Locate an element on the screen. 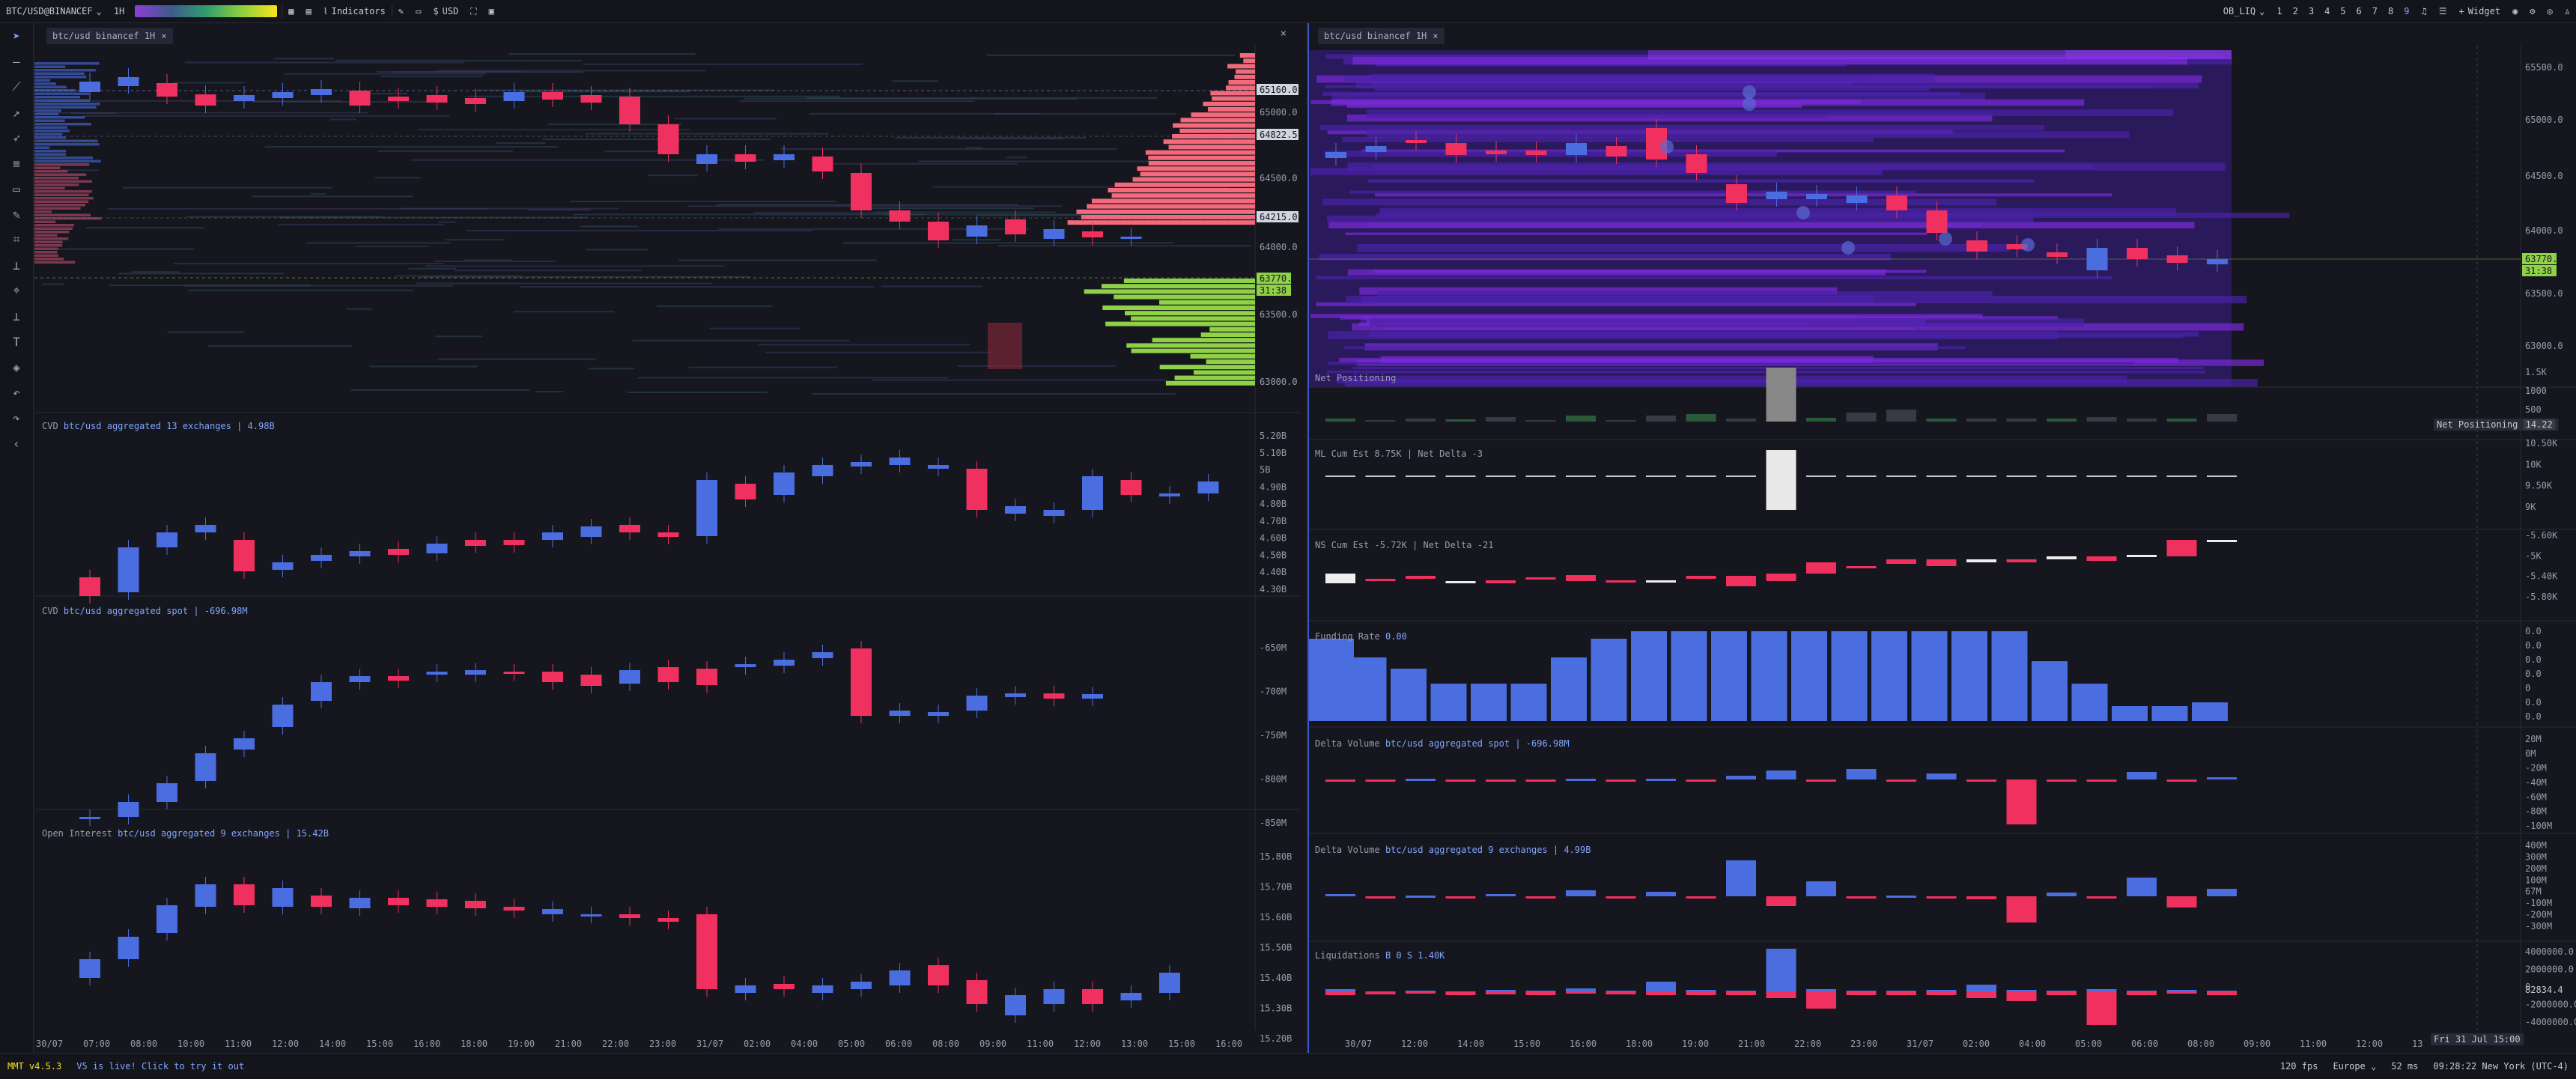 The height and width of the screenshot is (1079, 2576). arrow-icon: ➶ is located at coordinates (16, 137).